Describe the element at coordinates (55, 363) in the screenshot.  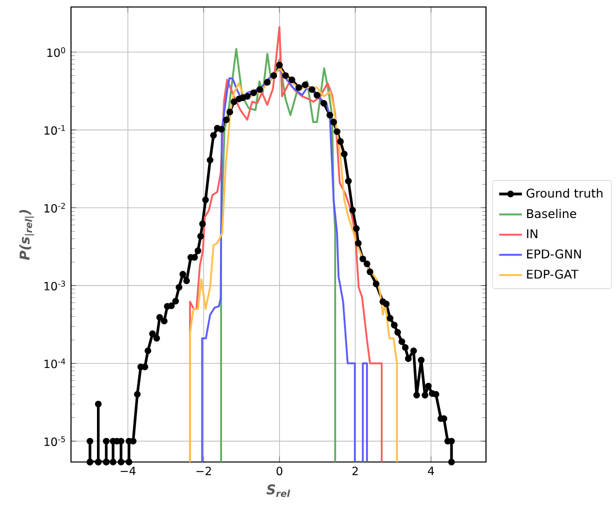
I see `y-tick-label: 10$^{-4}$` at that location.